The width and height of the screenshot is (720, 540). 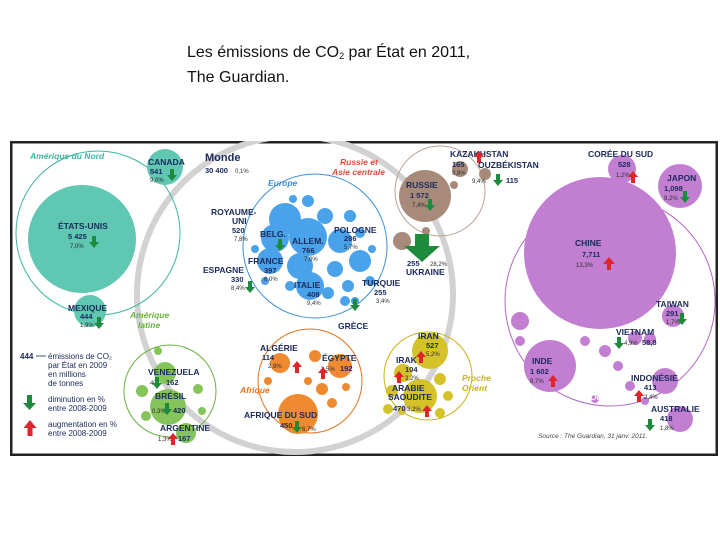 I want to click on india-bubble, so click(x=550, y=366).